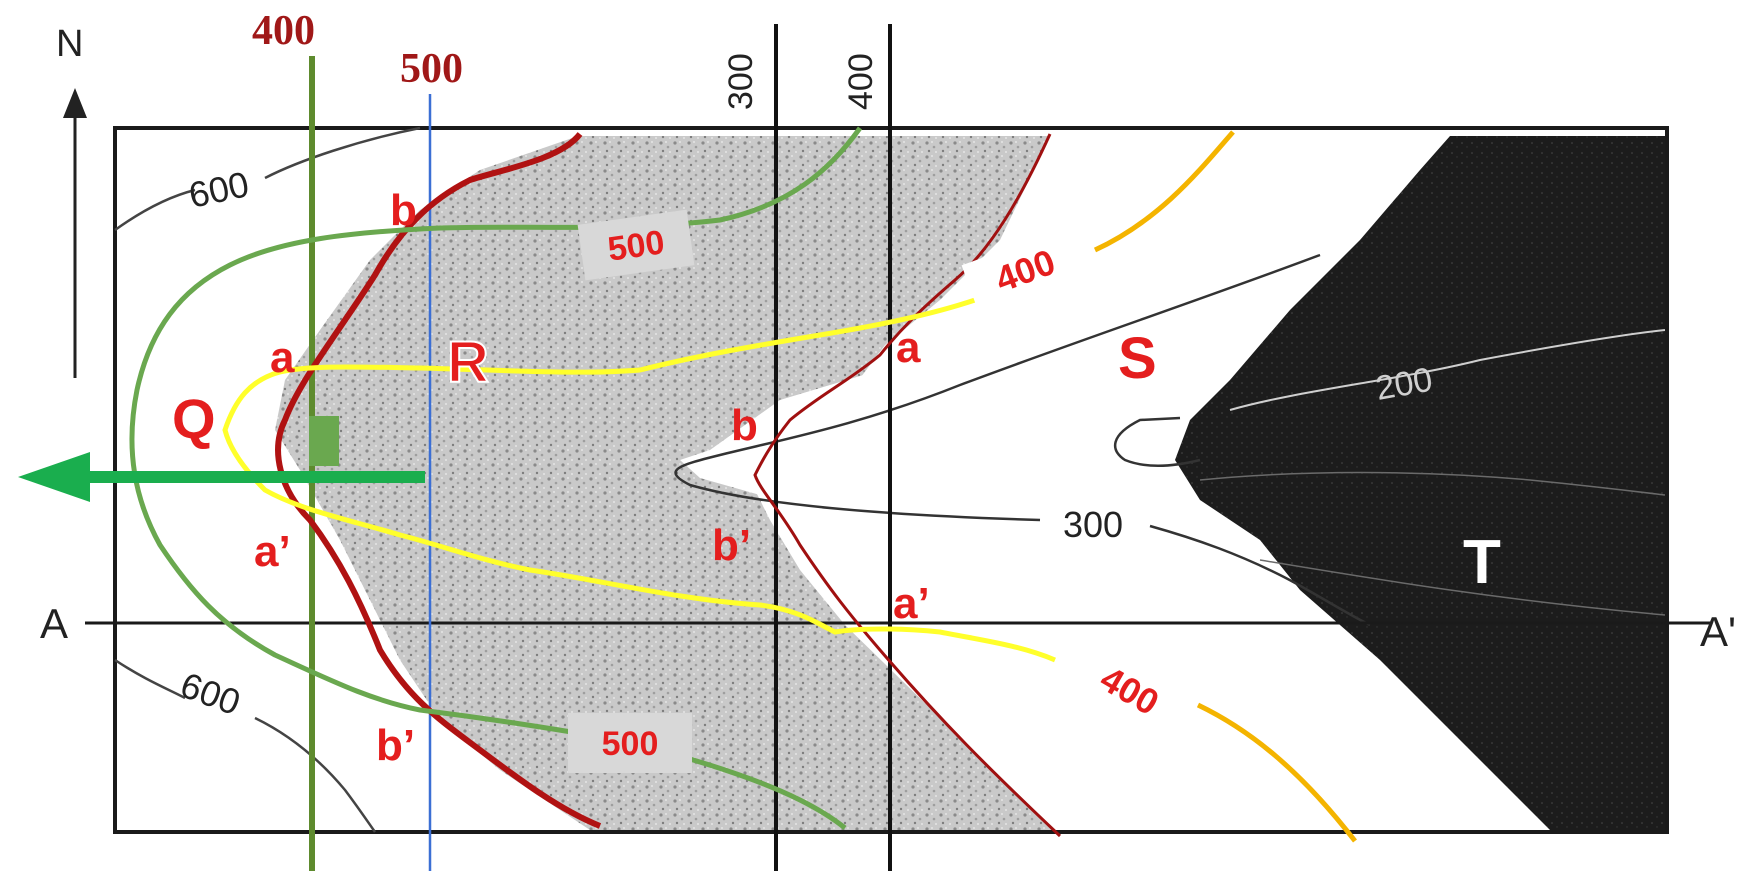  What do you see at coordinates (75, 103) in the screenshot?
I see `north-arrow-icon` at bounding box center [75, 103].